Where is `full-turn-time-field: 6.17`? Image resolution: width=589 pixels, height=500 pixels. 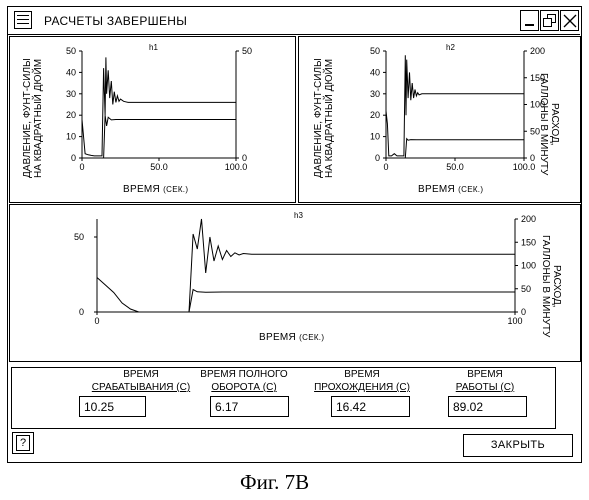 full-turn-time-field: 6.17 is located at coordinates (249, 406).